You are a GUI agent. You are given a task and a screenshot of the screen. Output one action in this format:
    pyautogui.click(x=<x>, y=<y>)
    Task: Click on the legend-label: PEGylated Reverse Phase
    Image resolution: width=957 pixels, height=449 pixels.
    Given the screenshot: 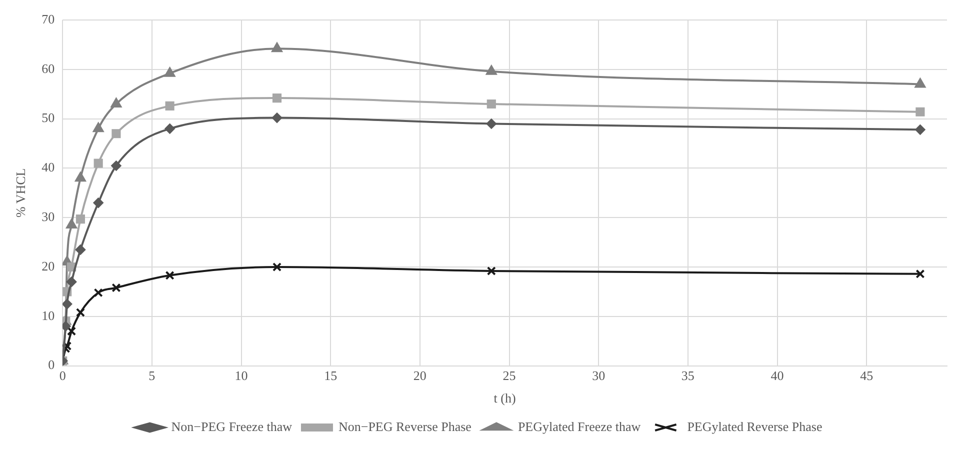 What is the action you would take?
    pyautogui.click(x=754, y=426)
    